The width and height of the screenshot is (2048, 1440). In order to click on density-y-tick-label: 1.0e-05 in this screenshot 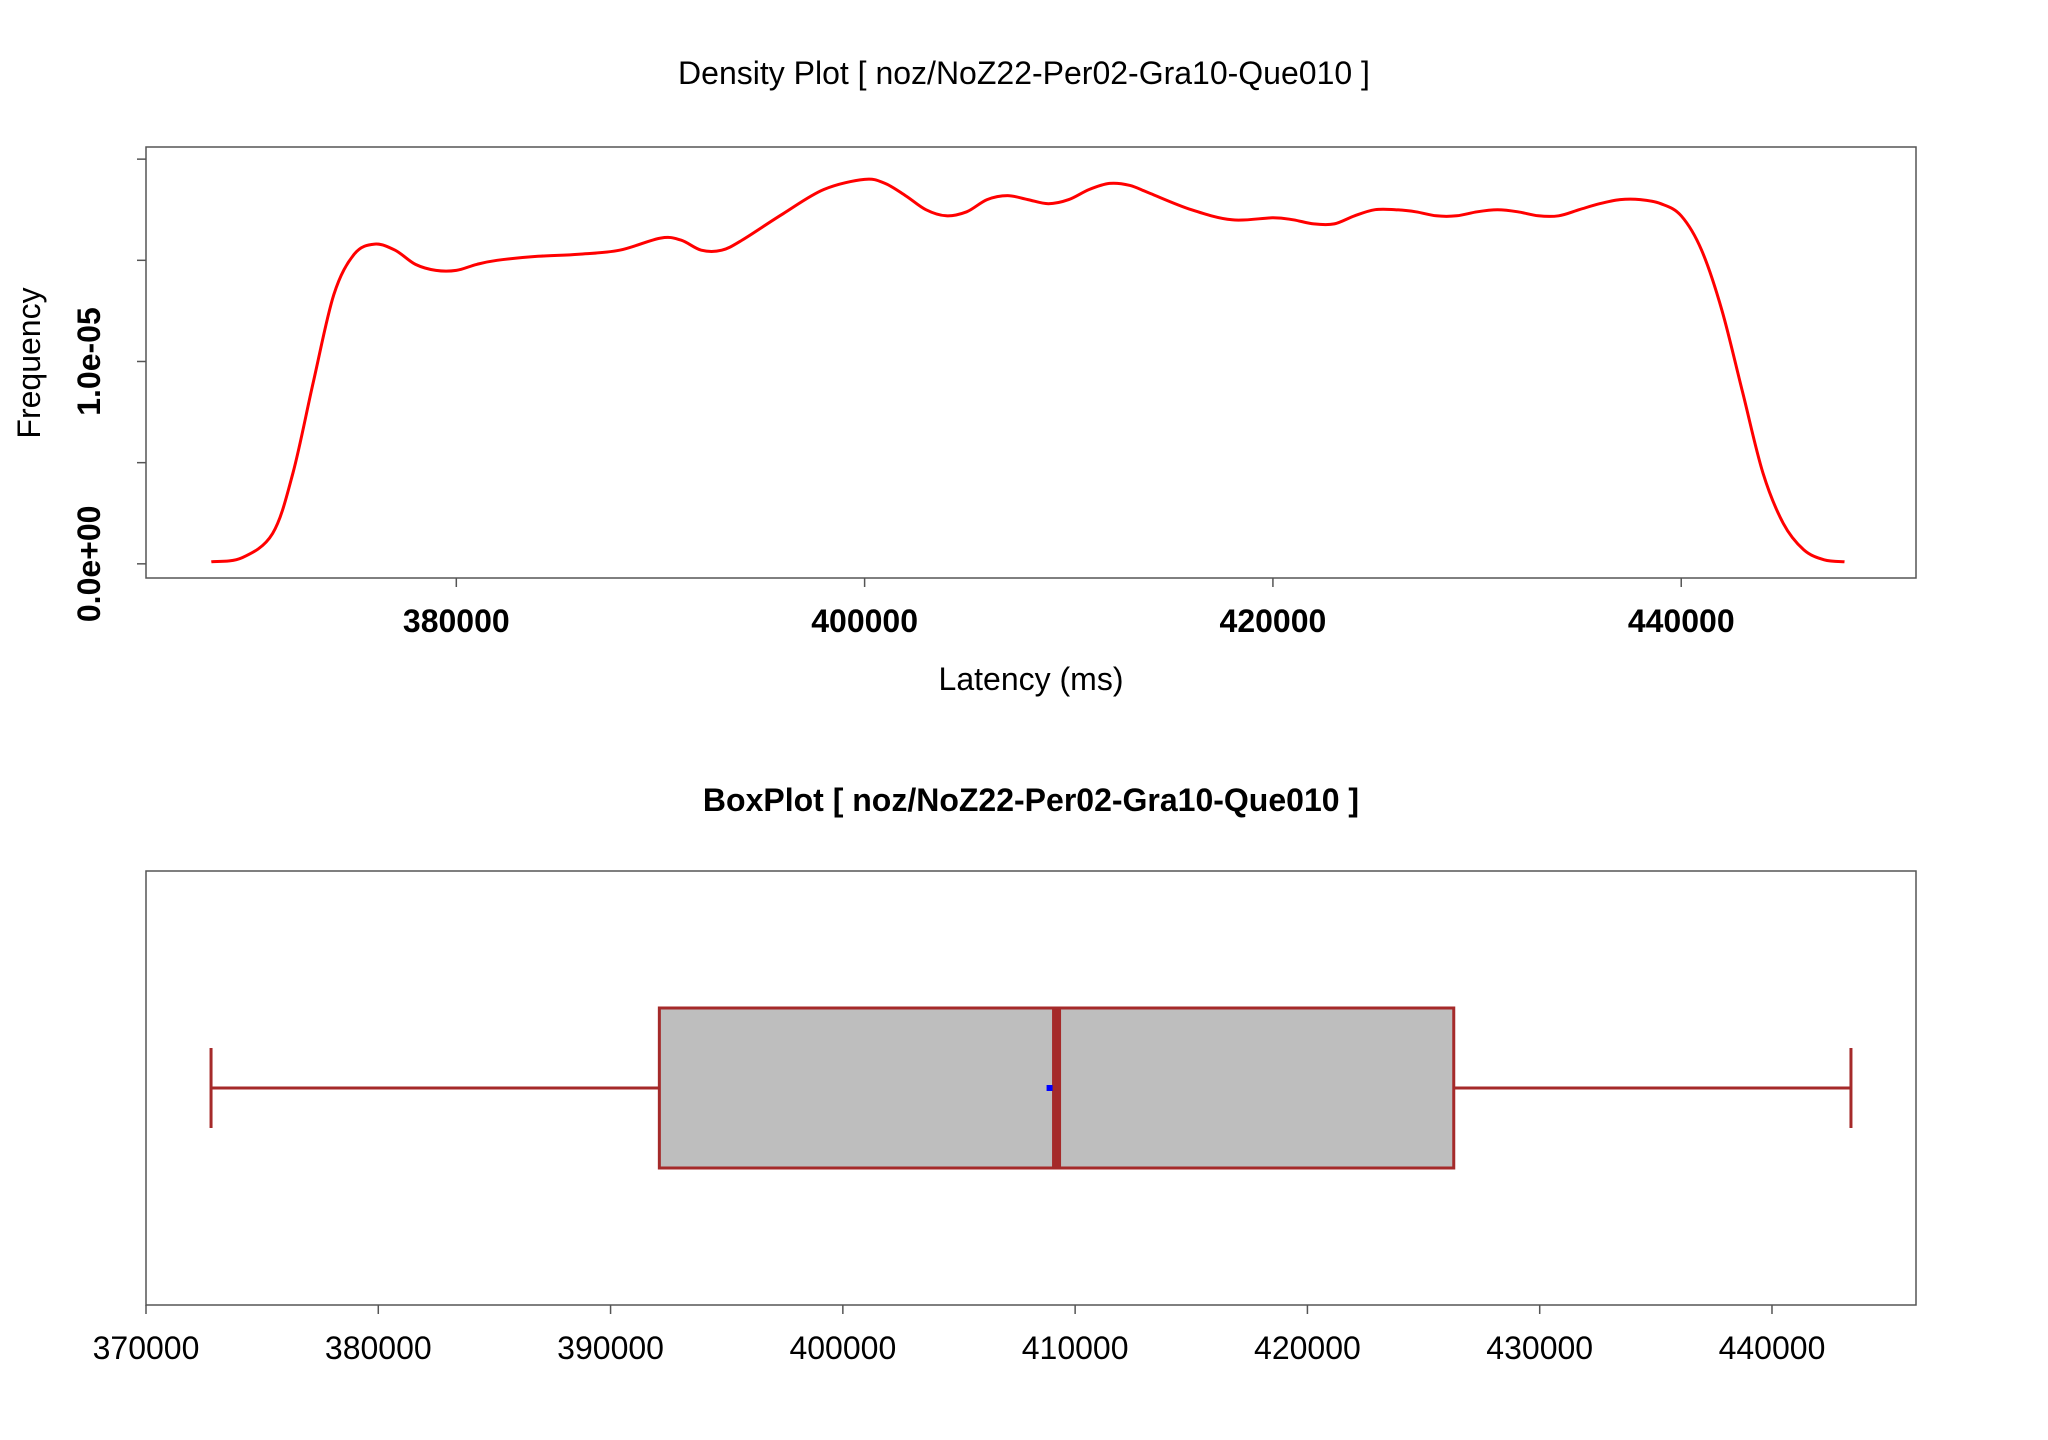, I will do `click(89, 361)`.